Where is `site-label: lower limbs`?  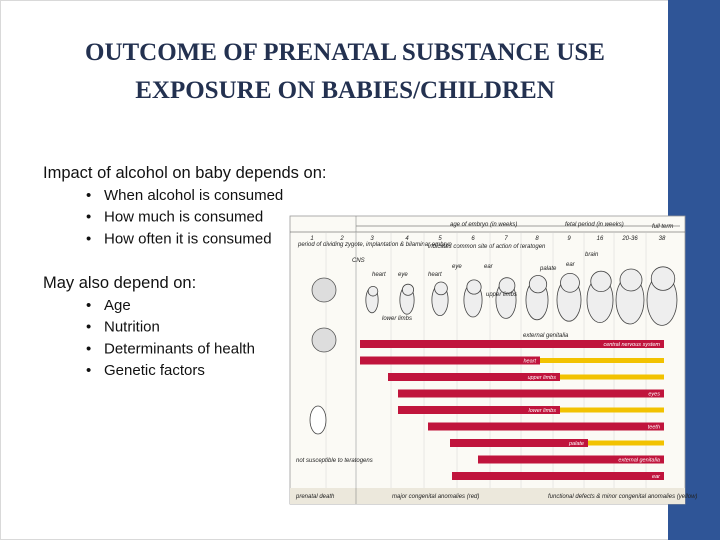
site-label: lower limbs is located at coordinates (397, 319).